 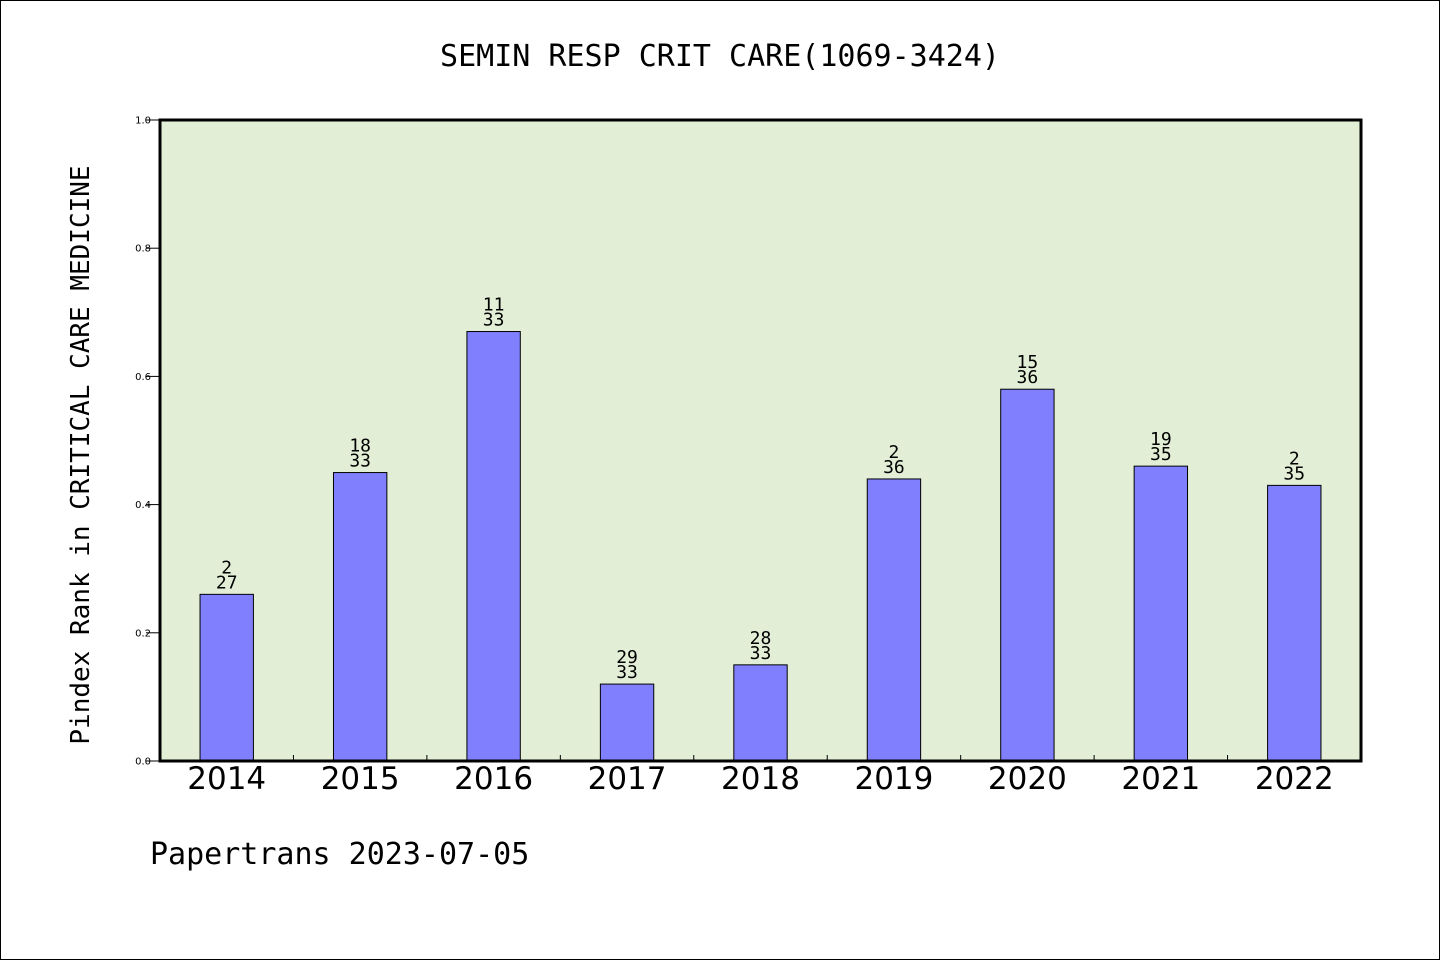 What do you see at coordinates (1027, 779) in the screenshot?
I see `x-tick-label-2020: 2020` at bounding box center [1027, 779].